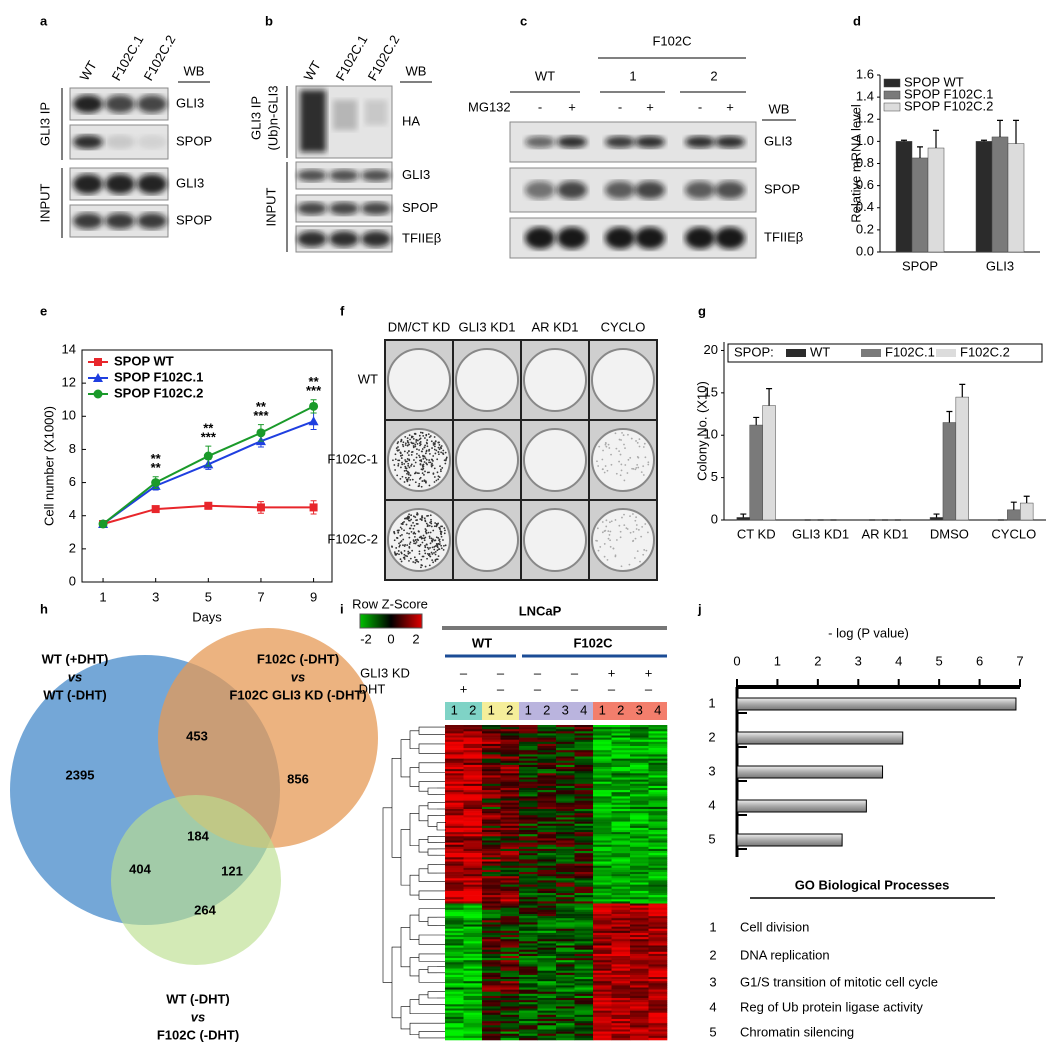 This screenshot has height=1045, width=1050. I want to click on cell-line: LNCaP, so click(540, 610).